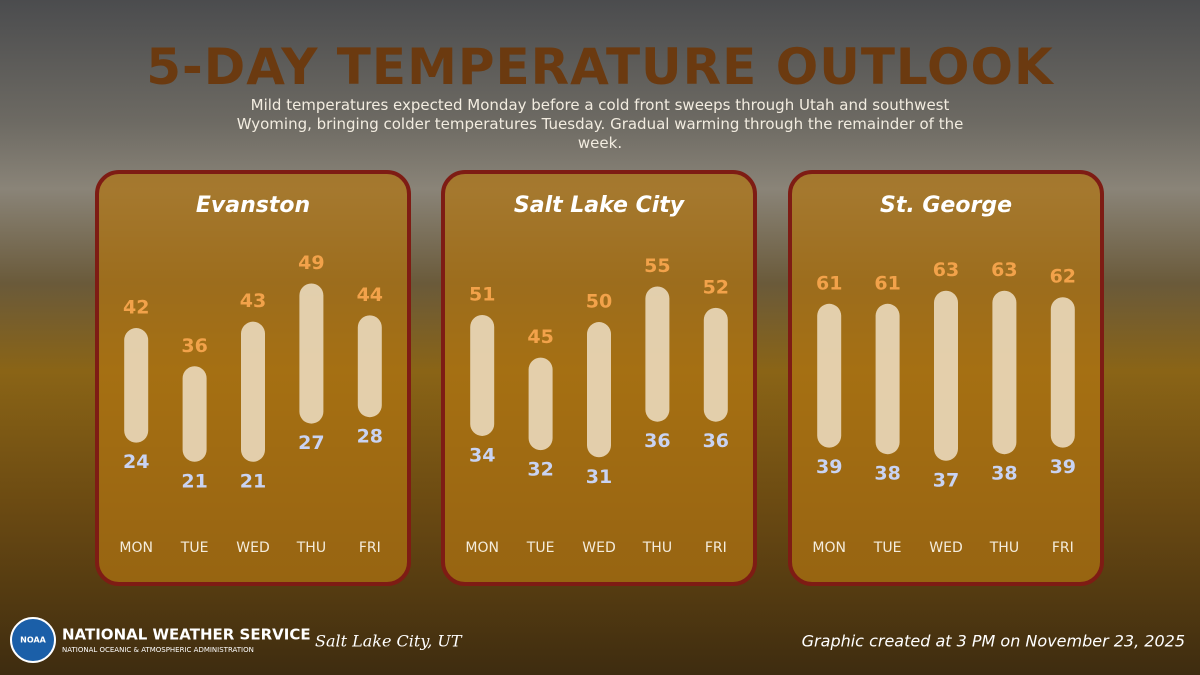  What do you see at coordinates (136, 308) in the screenshot?
I see `high-label: 42` at bounding box center [136, 308].